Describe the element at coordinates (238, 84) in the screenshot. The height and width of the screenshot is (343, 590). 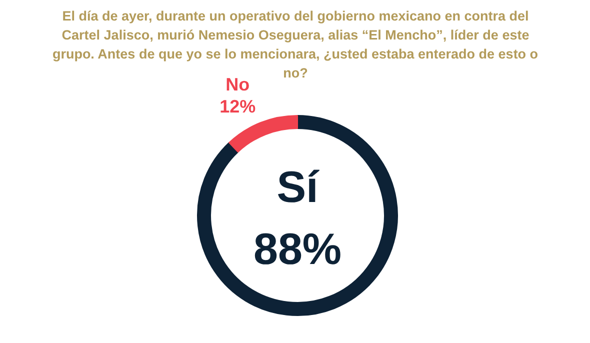
I see `slice-label: No` at that location.